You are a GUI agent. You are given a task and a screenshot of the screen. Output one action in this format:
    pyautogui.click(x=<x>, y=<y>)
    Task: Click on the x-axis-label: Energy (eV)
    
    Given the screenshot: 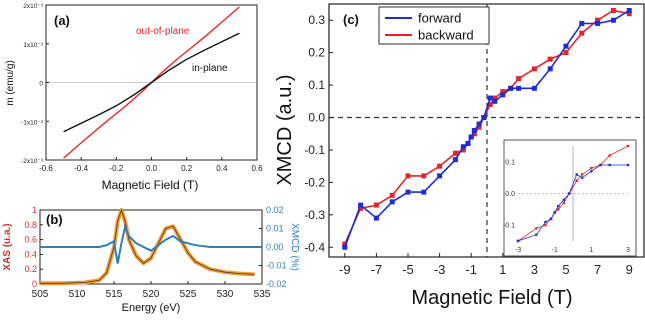 What is the action you would take?
    pyautogui.click(x=151, y=308)
    